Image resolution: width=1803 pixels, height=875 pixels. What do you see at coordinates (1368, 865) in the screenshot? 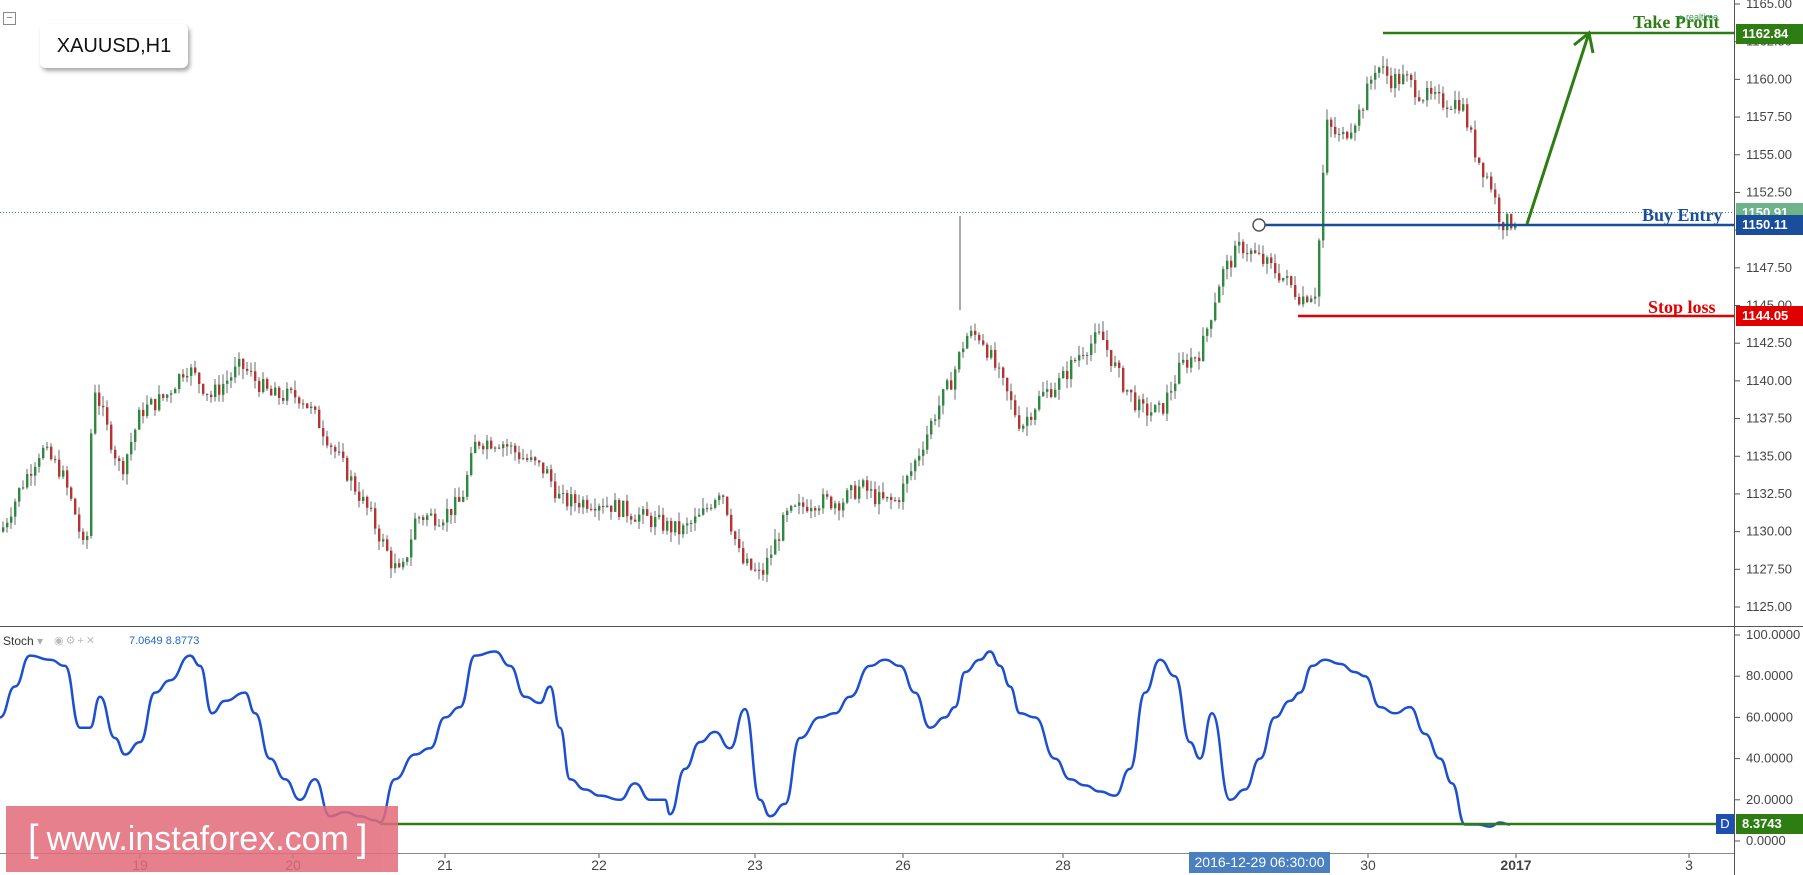
I see `time-tick-label: 30` at bounding box center [1368, 865].